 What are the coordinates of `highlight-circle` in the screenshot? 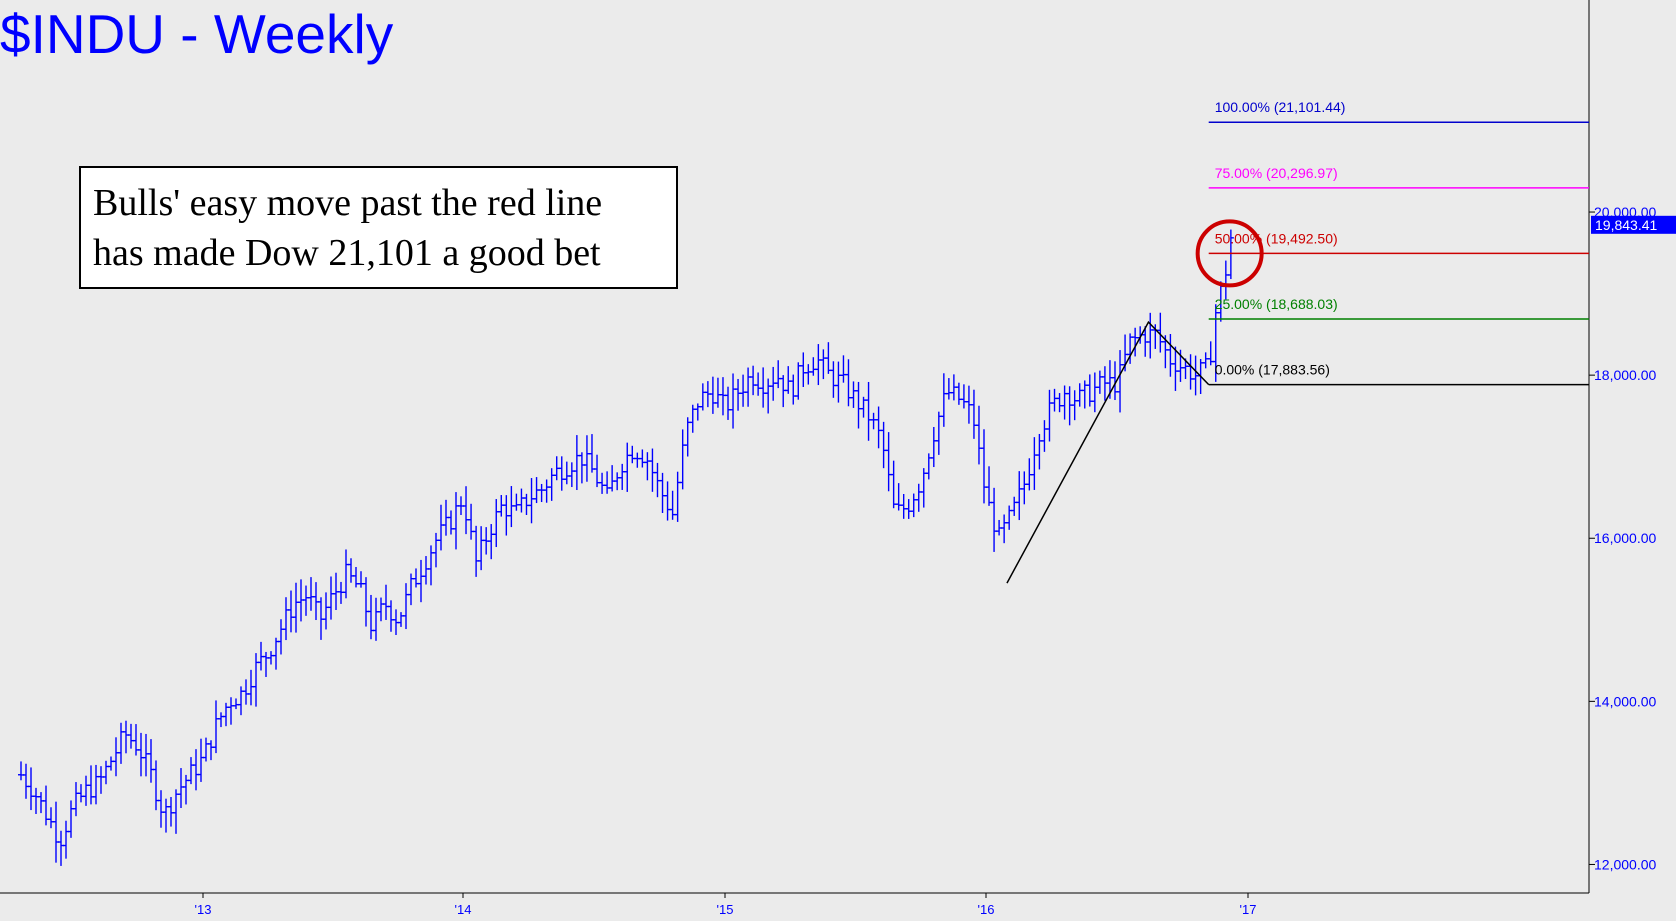 It's located at (1229, 253).